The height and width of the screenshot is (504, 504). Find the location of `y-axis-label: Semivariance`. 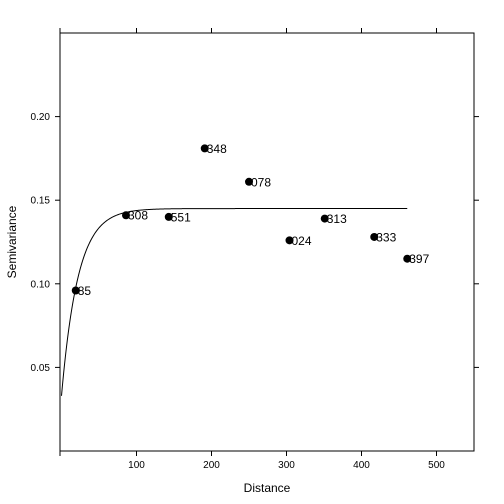

y-axis-label: Semivariance is located at coordinates (12, 241).